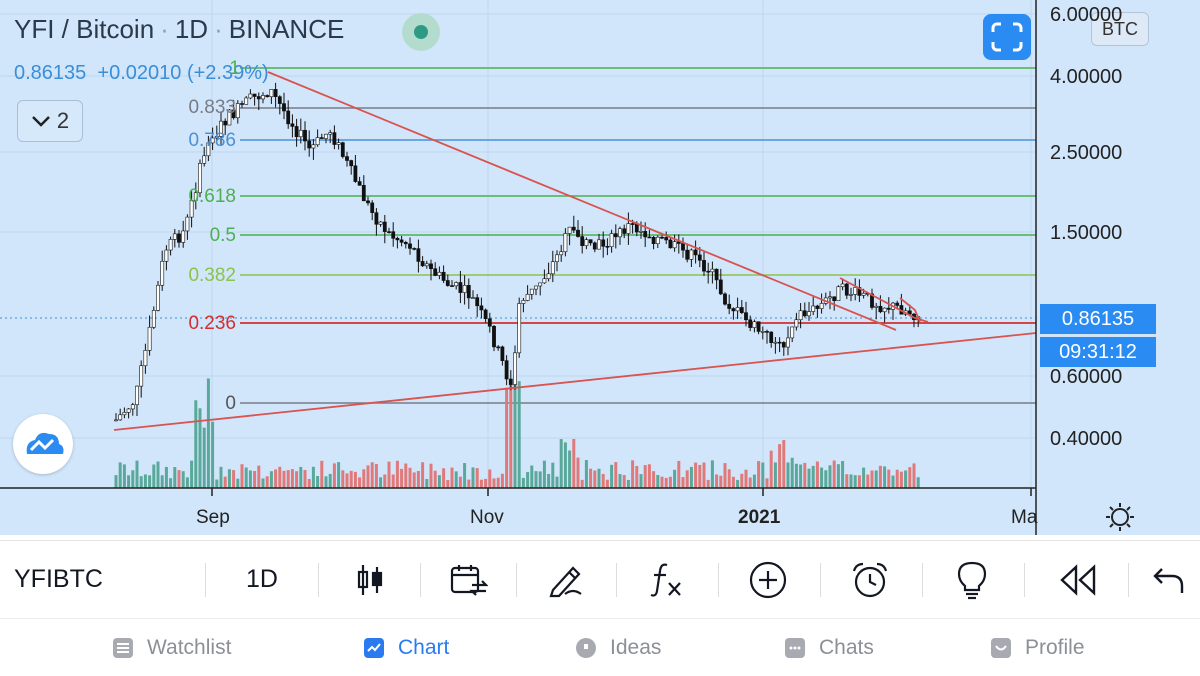 The image size is (1200, 676). What do you see at coordinates (1086, 377) in the screenshot?
I see `price-axis-tick: 0.60000` at bounding box center [1086, 377].